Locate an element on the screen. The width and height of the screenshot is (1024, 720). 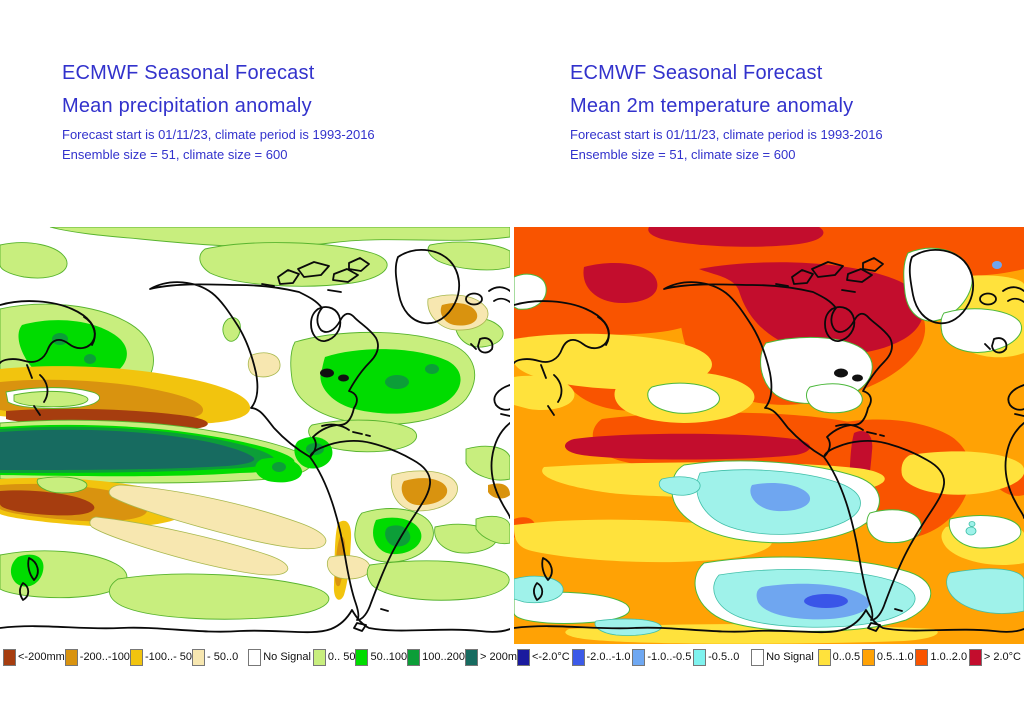
legend-label: -1.0..-0.5 is located at coordinates (669, 657).